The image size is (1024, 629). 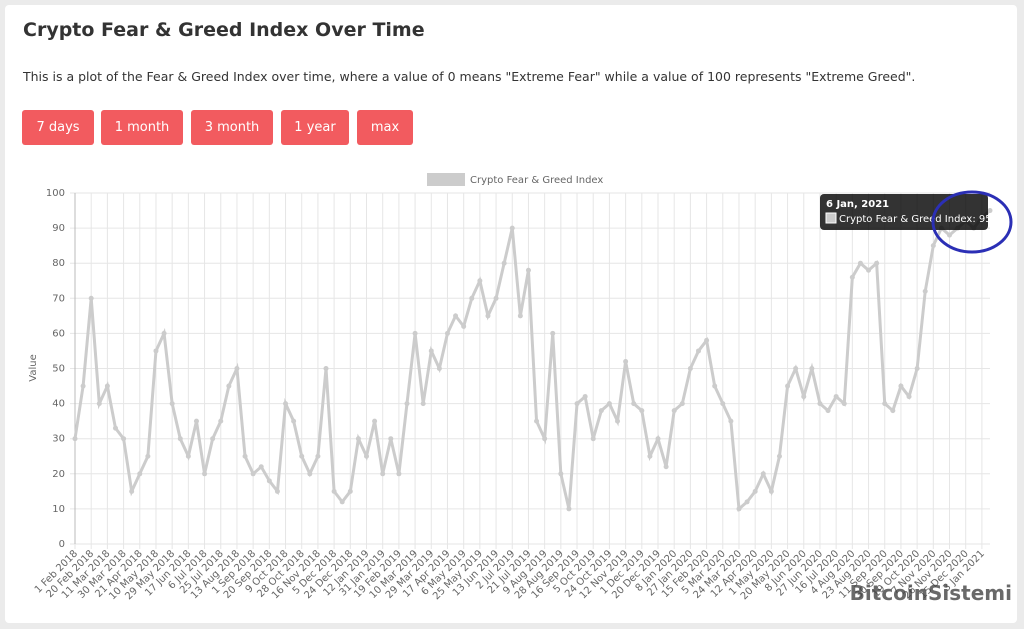 What do you see at coordinates (58, 228) in the screenshot?
I see `y-tick-label: 90` at bounding box center [58, 228].